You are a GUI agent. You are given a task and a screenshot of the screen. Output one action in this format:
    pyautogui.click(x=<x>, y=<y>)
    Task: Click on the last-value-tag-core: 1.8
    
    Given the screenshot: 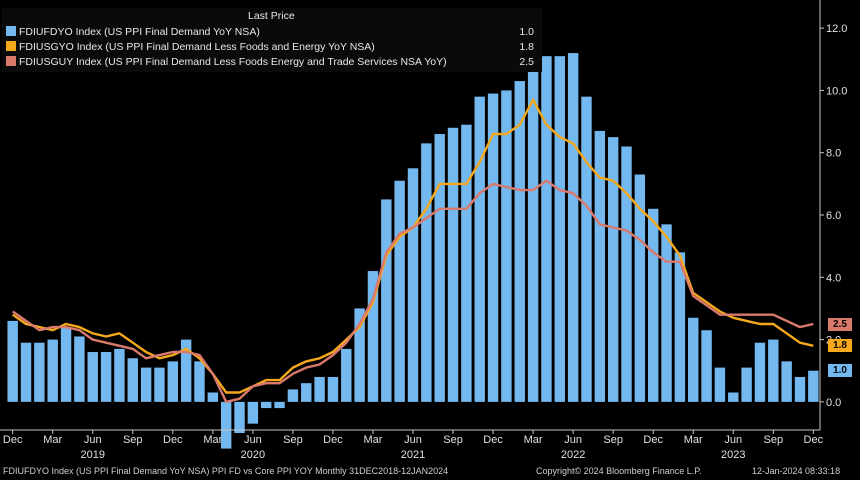 What is the action you would take?
    pyautogui.click(x=840, y=346)
    